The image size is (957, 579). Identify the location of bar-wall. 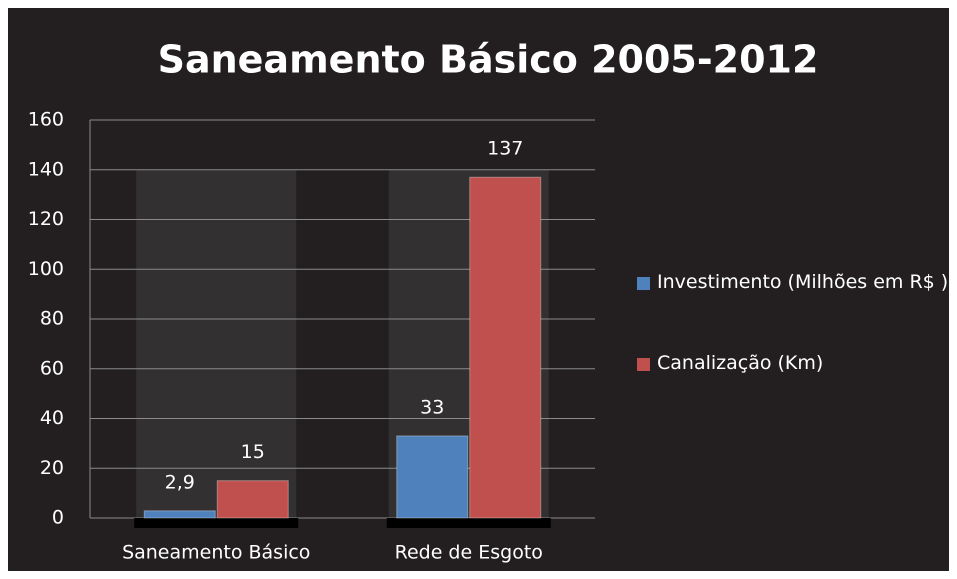
(216, 344).